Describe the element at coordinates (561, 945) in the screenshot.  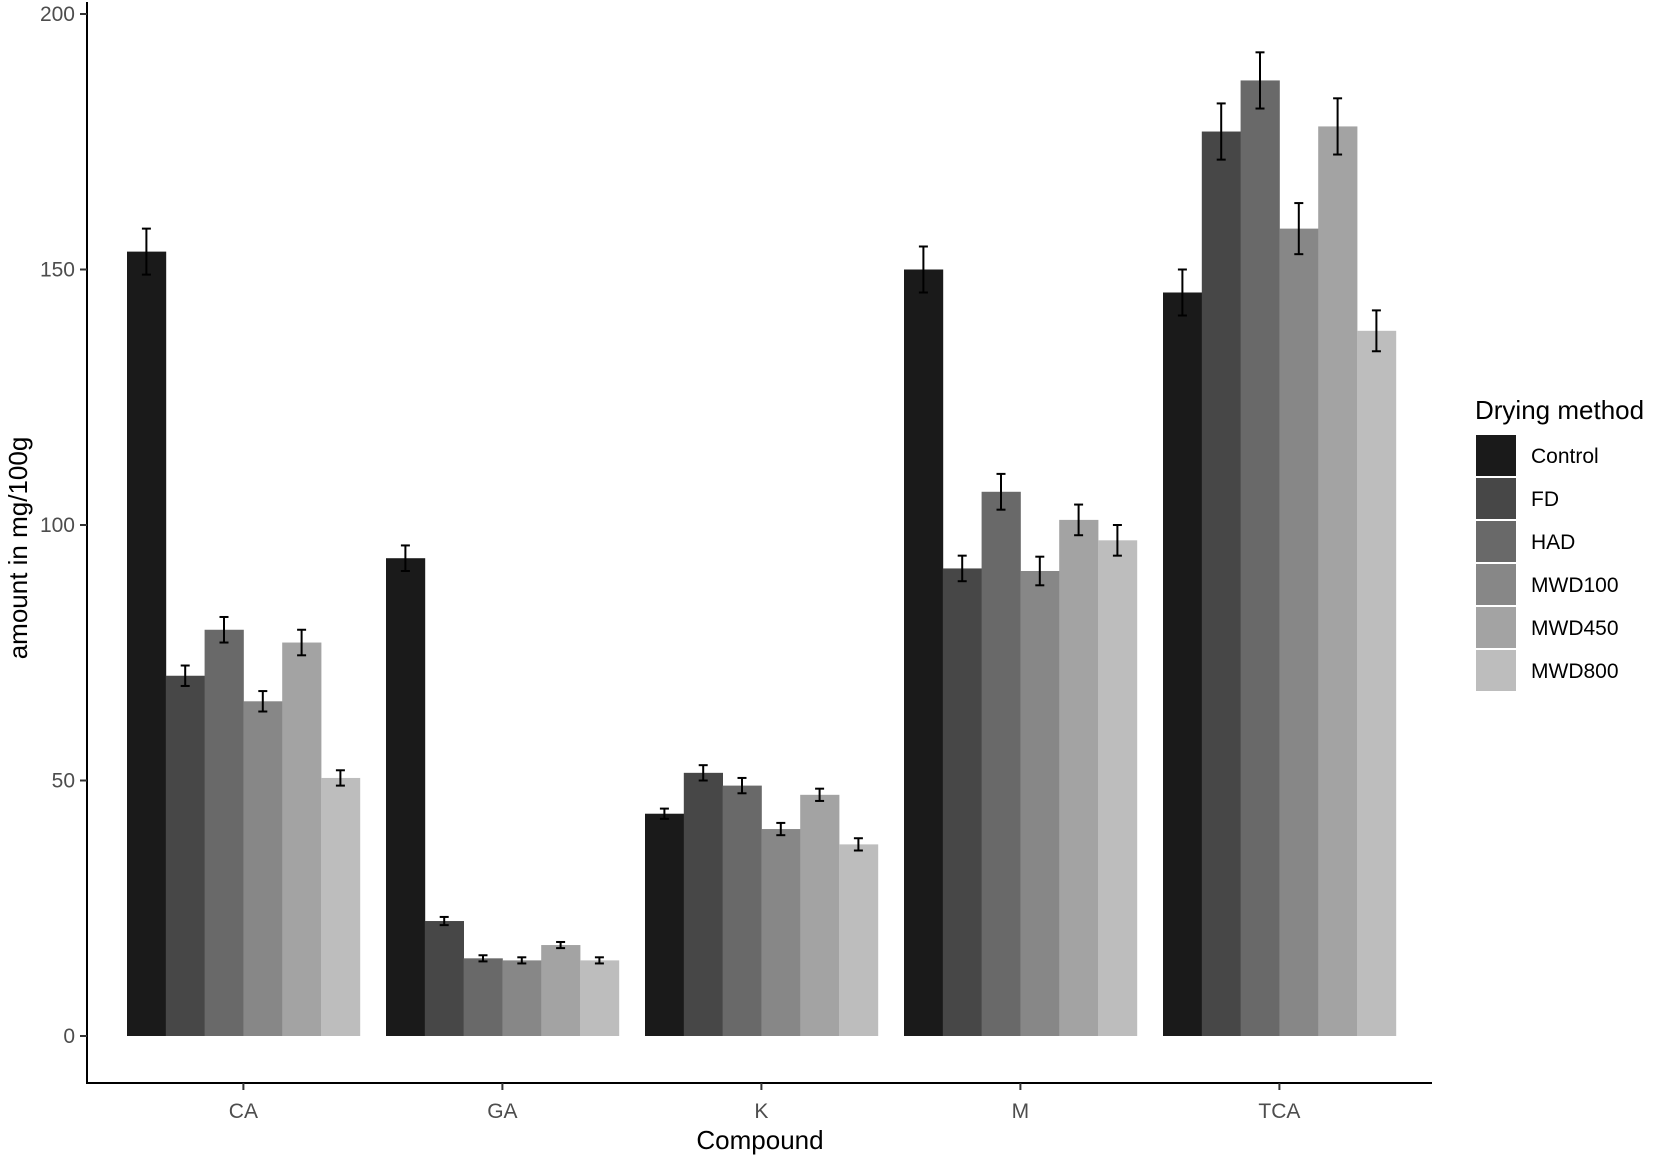
I see `error-bar-ga-mwd450` at that location.